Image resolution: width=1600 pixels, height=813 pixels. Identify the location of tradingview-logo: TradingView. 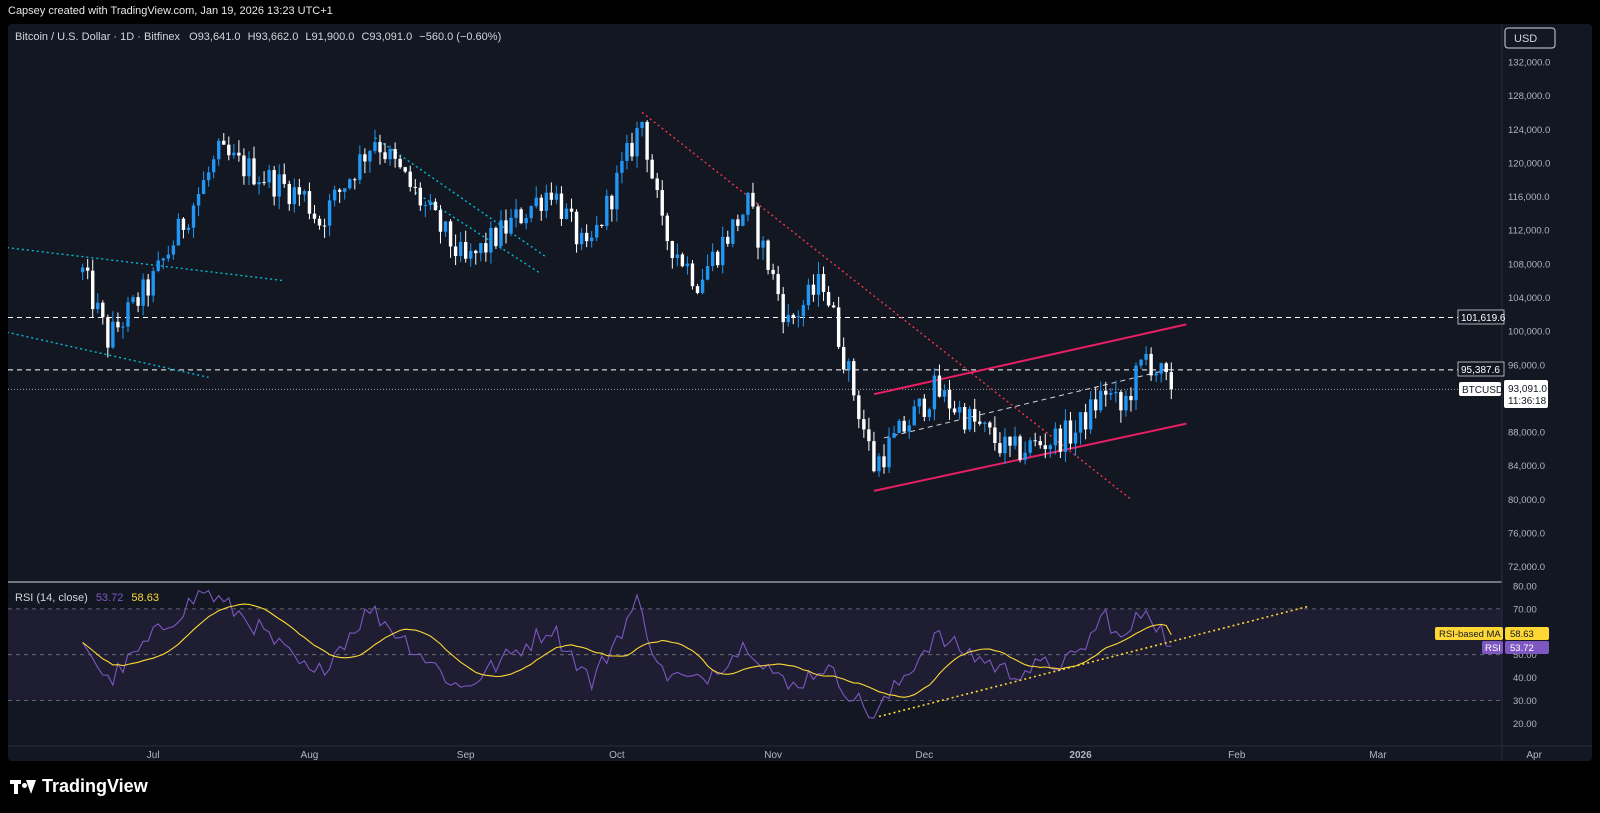
(79, 786).